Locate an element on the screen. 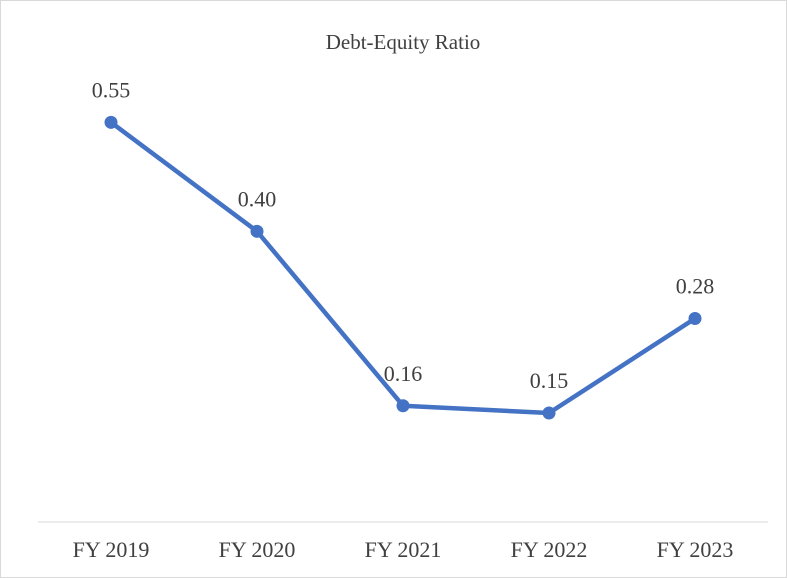  data-label: 0.15 is located at coordinates (549, 380).